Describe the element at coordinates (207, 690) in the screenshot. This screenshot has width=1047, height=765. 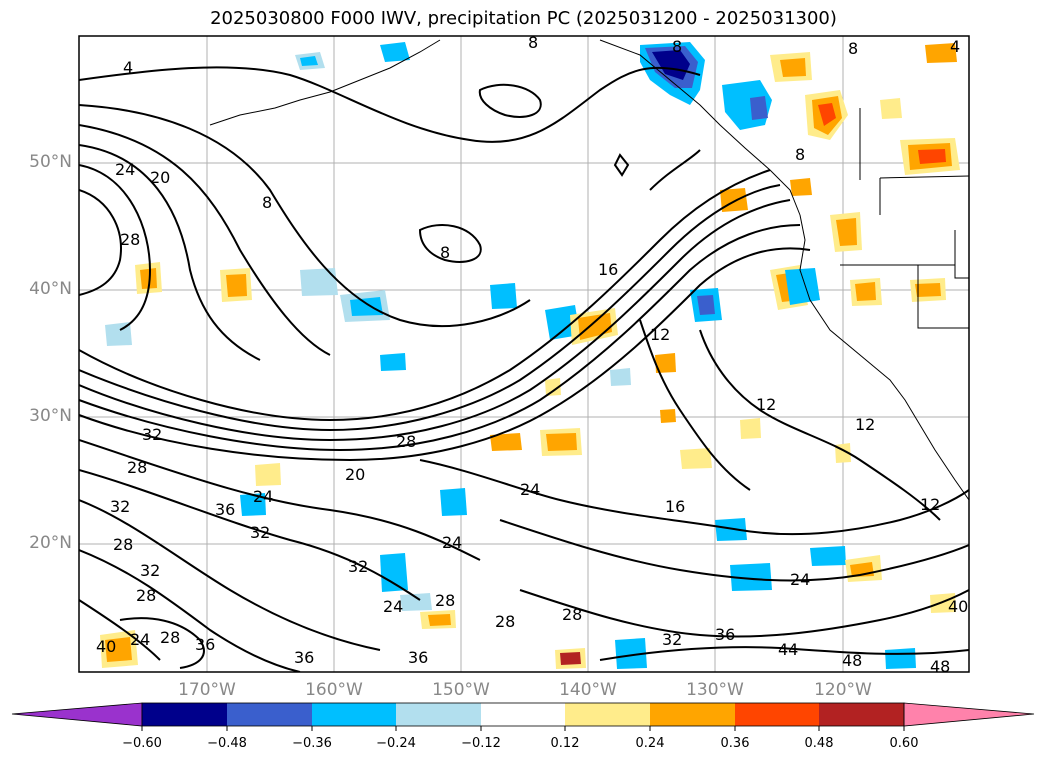
I see `lon-label: 170°W` at that location.